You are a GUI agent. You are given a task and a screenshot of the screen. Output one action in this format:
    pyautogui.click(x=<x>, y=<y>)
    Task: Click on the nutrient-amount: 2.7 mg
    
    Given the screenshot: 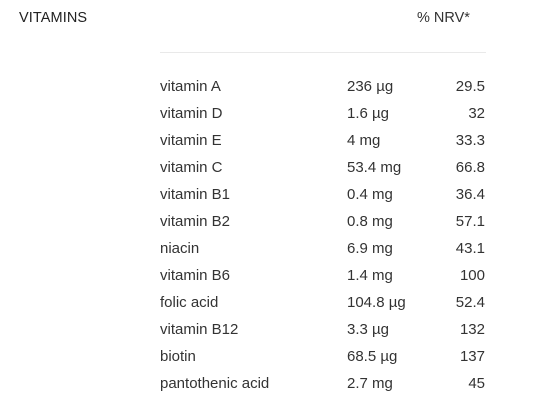 What is the action you would take?
    pyautogui.click(x=370, y=383)
    